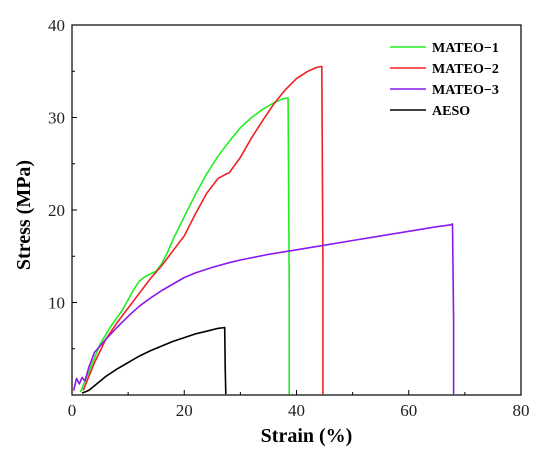 The width and height of the screenshot is (550, 459). I want to click on legend-label: MATEO−1, so click(465, 48).